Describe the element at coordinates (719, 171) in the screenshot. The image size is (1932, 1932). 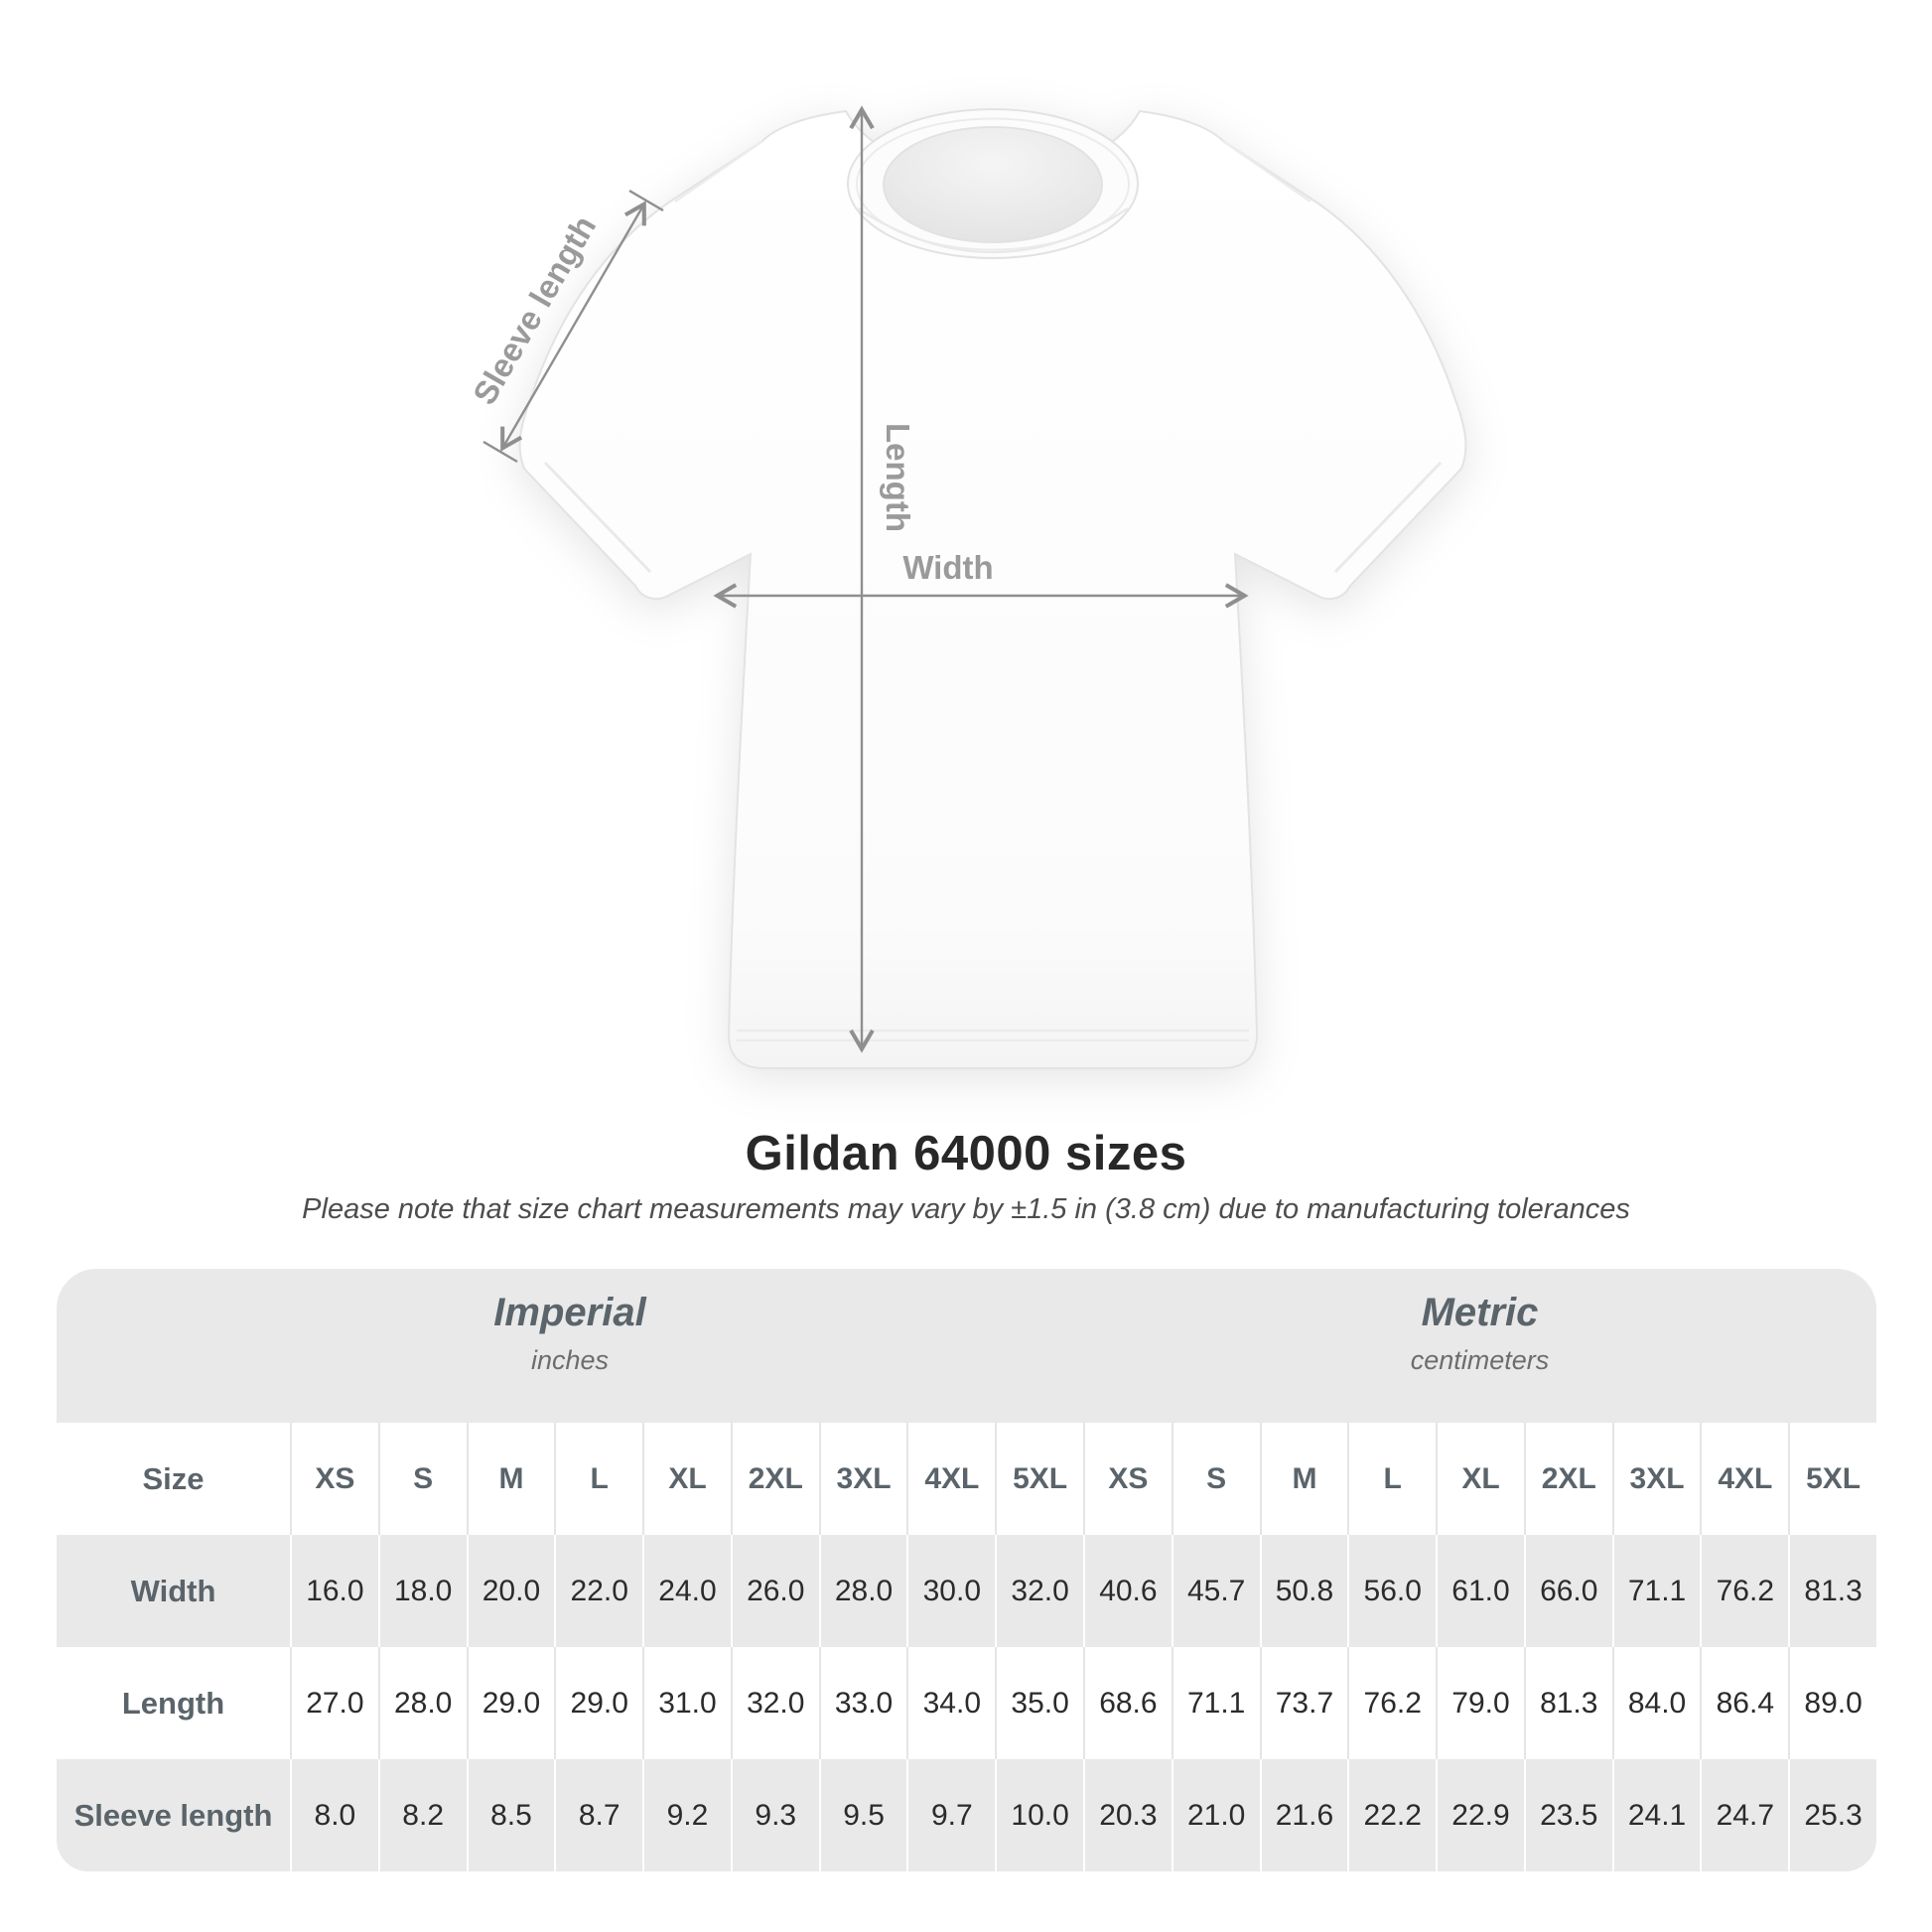
I see `left-shoulder-seam` at that location.